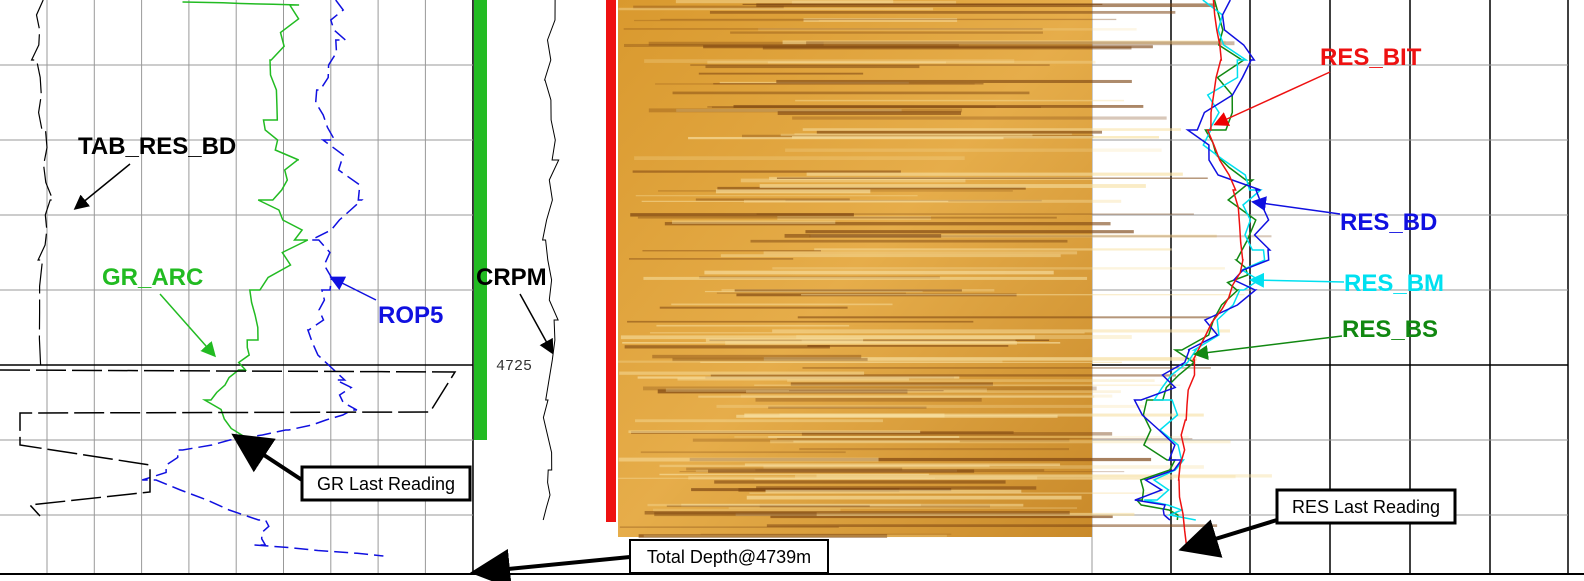  I want to click on callout: Total Depth@4739m, so click(729, 557).